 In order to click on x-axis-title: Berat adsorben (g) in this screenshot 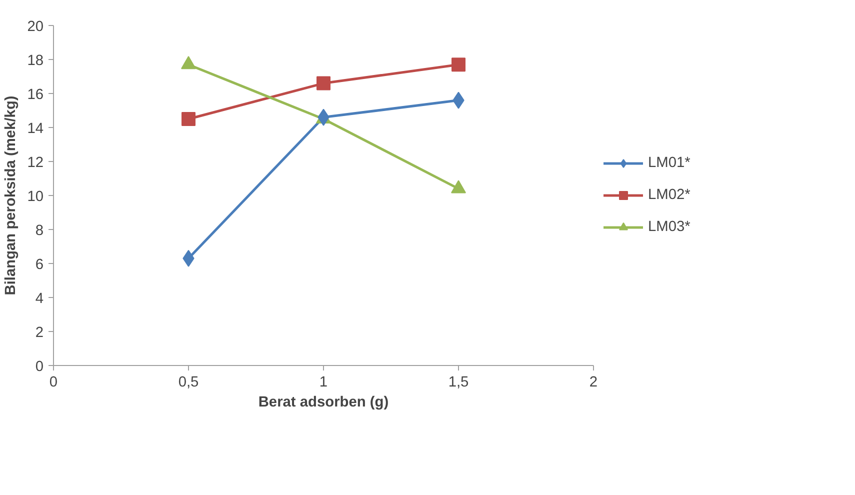, I will do `click(323, 402)`.